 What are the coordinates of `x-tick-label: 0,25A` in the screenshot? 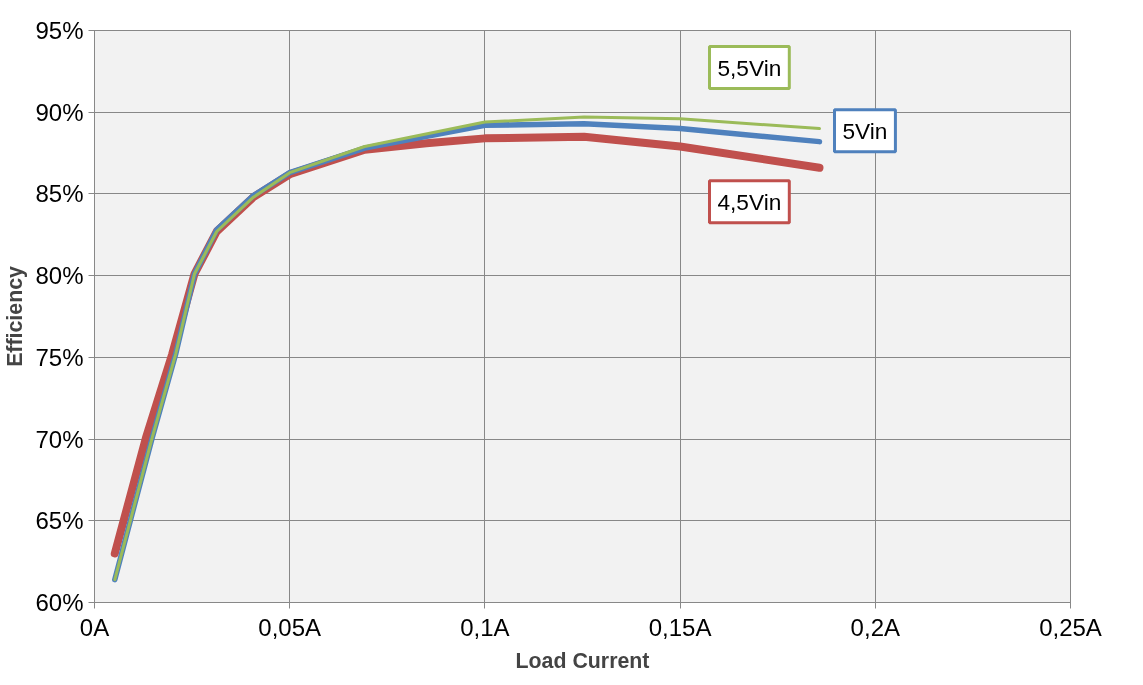 It's located at (1070, 627).